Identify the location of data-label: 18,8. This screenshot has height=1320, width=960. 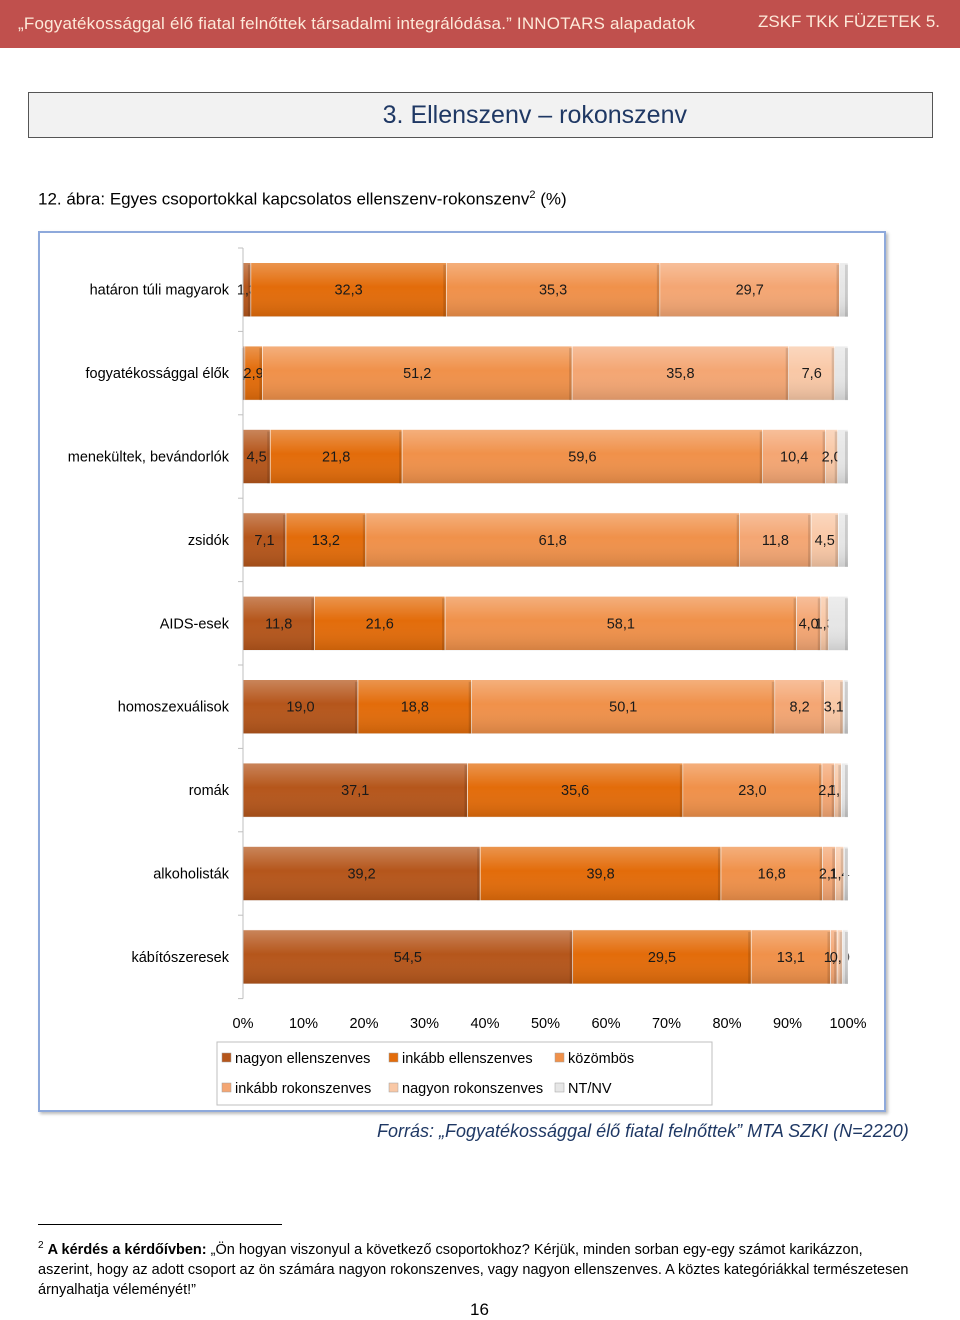
(415, 708).